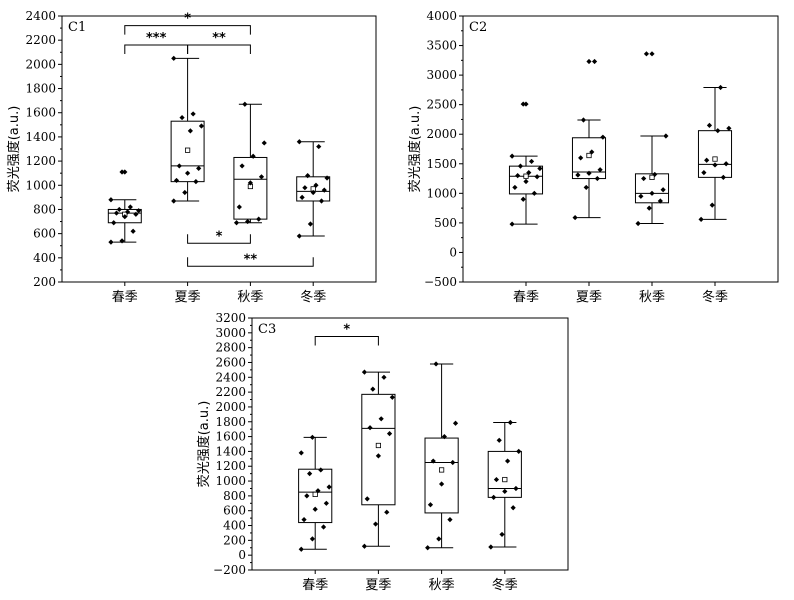 The height and width of the screenshot is (600, 794). Describe the element at coordinates (441, 46) in the screenshot. I see `y-tick-label: 3500` at that location.